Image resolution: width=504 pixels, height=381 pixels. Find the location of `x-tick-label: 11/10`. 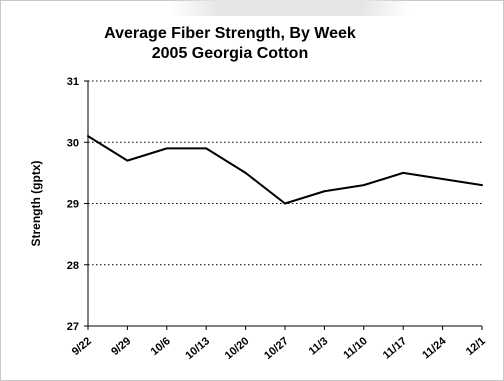

x-tick-label: 11/10 is located at coordinates (355, 348).